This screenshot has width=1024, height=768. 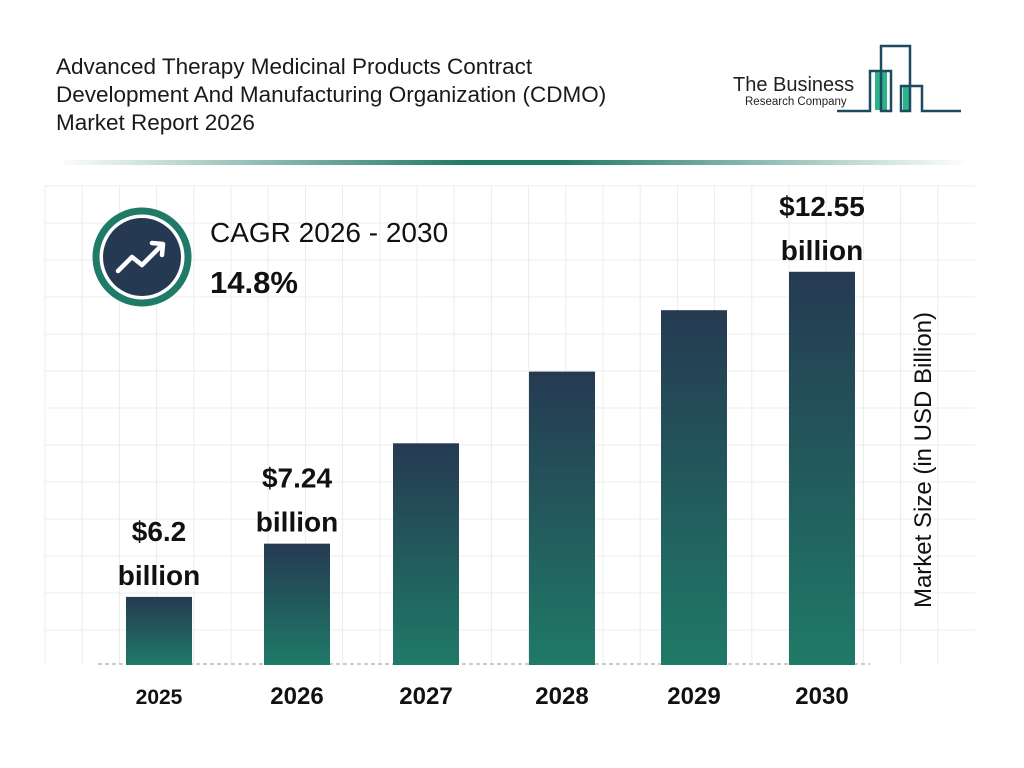 What do you see at coordinates (297, 604) in the screenshot?
I see `bar-2026` at bounding box center [297, 604].